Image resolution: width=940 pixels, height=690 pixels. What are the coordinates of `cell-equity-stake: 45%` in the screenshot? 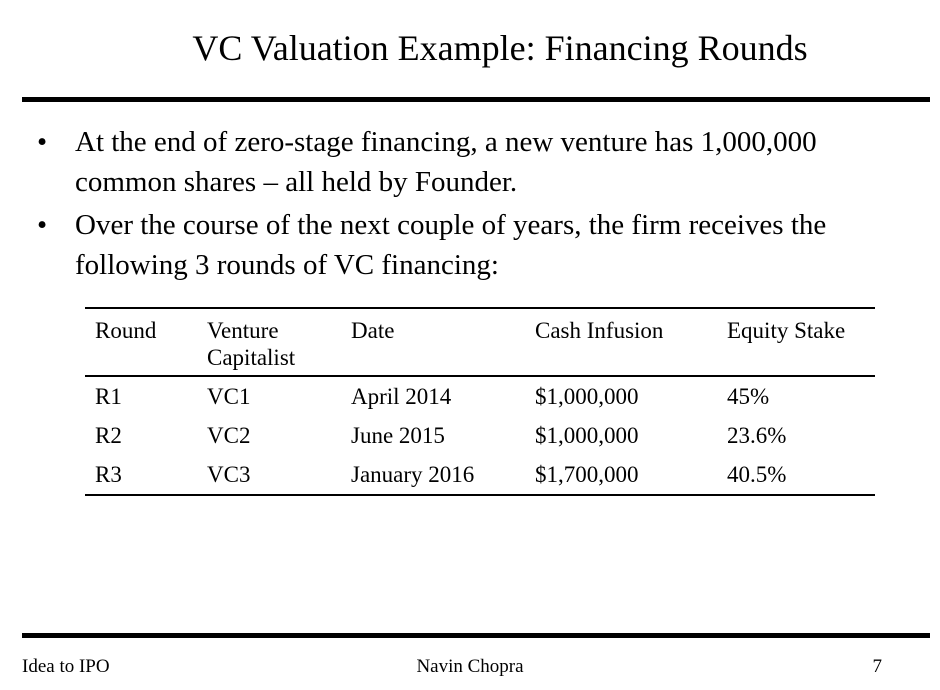 It's located at (748, 396).